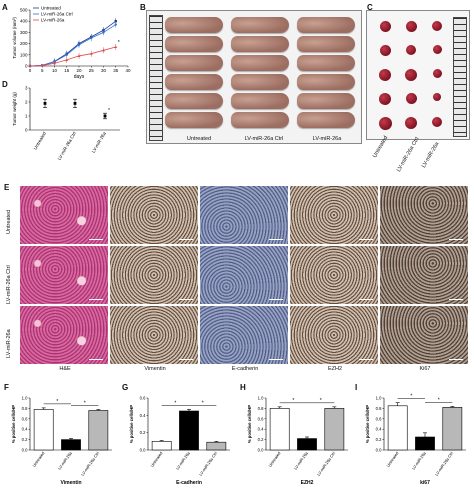 Image resolution: width=474 pixels, height=488 pixels. Describe the element at coordinates (79, 77) in the screenshot. I see `x-axis-label: days` at that location.